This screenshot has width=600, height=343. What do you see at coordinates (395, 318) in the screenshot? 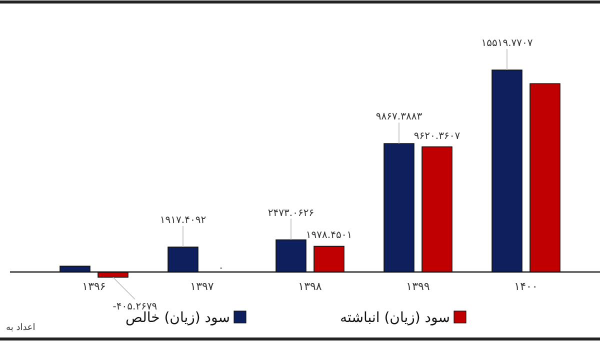
I see `legend-label: سود (زیان) انباشته` at bounding box center [395, 318].